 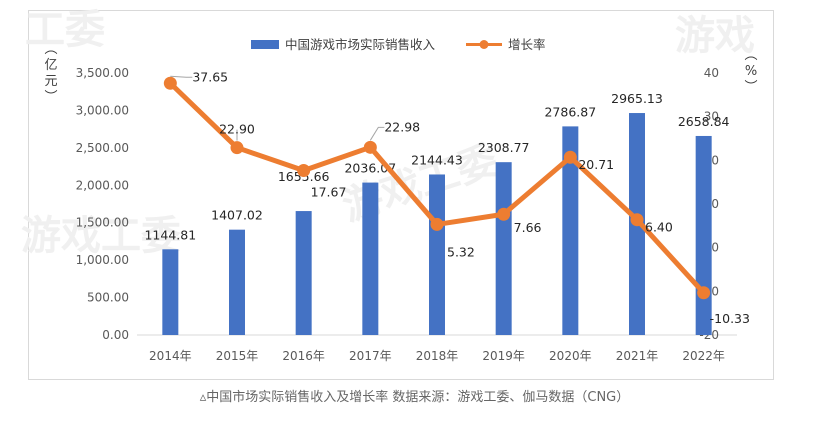 What do you see at coordinates (237, 129) in the screenshot?
I see `line-data-label: 22.90` at bounding box center [237, 129].